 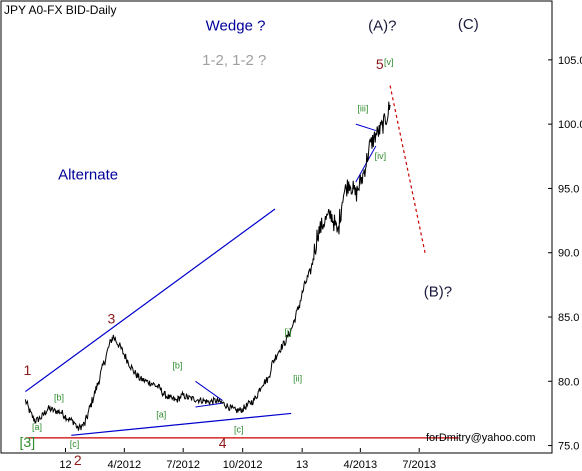 I want to click on annotation-sub-a1: [a], so click(x=37, y=427).